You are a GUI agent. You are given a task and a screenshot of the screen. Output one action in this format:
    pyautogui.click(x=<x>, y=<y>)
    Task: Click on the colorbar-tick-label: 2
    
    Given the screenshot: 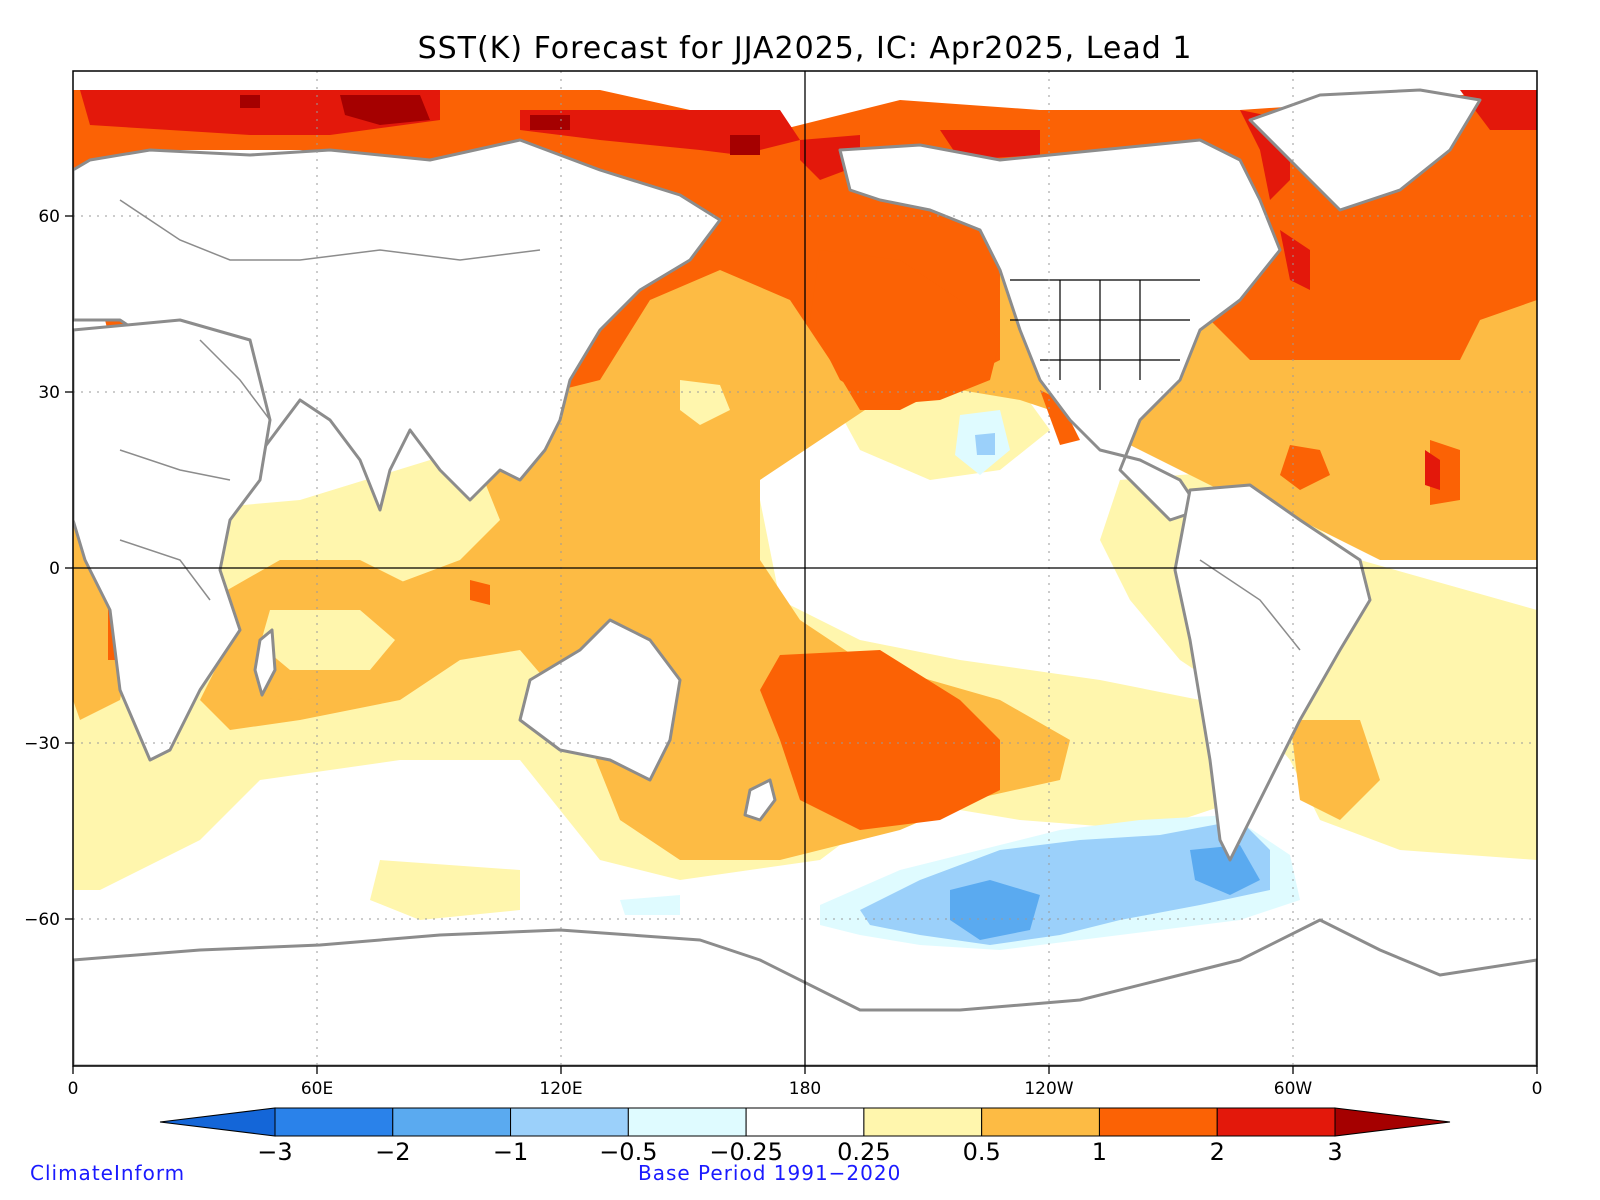 What is the action you would take?
    pyautogui.click(x=1217, y=1152)
    